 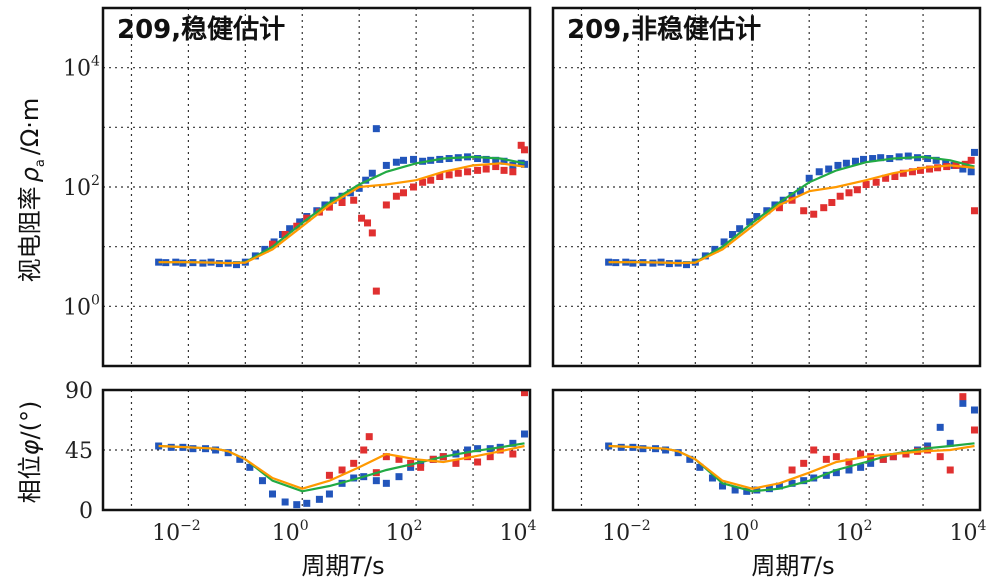 What do you see at coordinates (342, 566) in the screenshot?
I see `xlabel-left: 周期T/s` at bounding box center [342, 566].